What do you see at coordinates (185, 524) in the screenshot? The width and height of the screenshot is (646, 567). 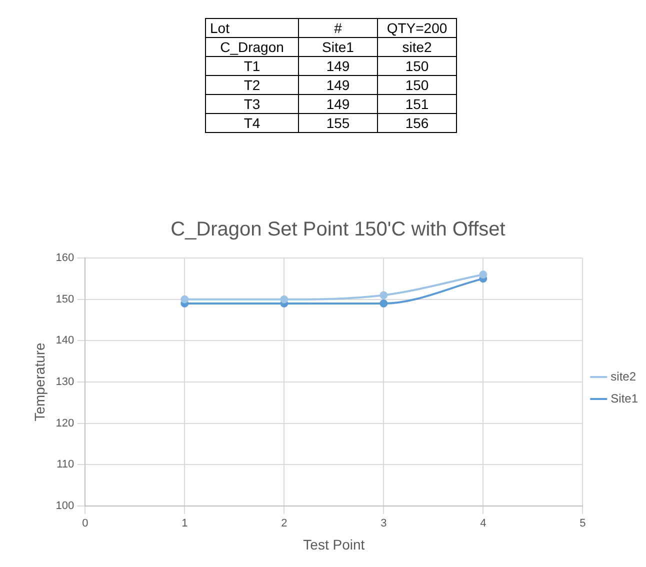 I see `x-tick-label: 1` at bounding box center [185, 524].